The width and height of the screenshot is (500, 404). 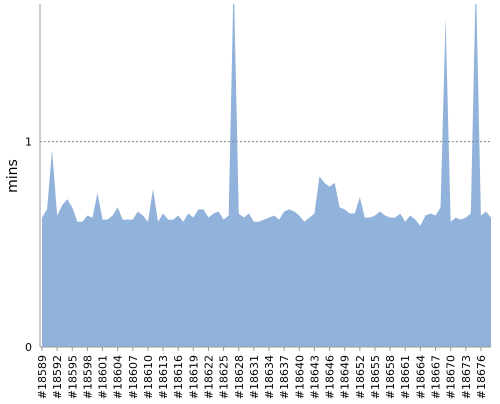 What do you see at coordinates (13, 176) in the screenshot?
I see `y-axis-label: mins` at bounding box center [13, 176].